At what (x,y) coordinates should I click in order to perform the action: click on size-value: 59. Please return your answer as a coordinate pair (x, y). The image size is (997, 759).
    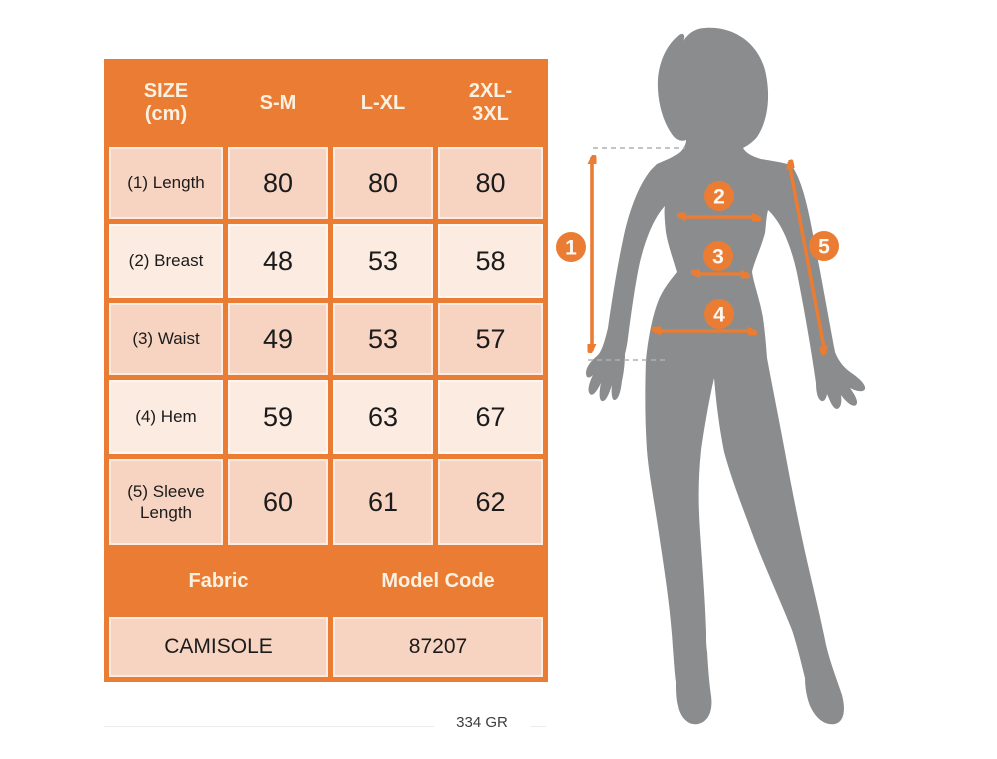
    Looking at the image, I should click on (278, 417).